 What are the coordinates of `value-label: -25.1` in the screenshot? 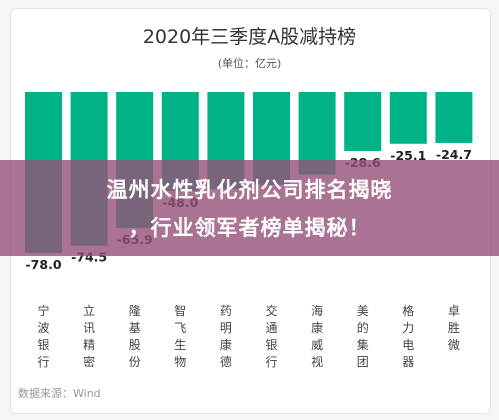 It's located at (408, 155).